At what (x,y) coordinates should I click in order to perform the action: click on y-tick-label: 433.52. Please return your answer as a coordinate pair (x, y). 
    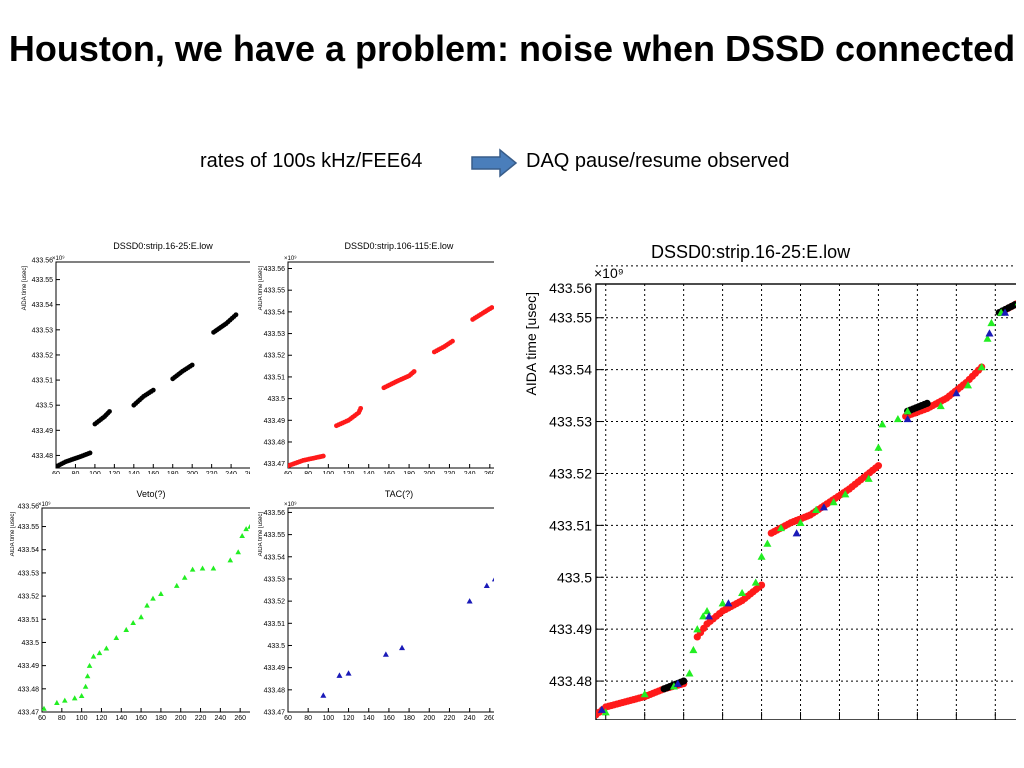
    Looking at the image, I should click on (275, 602).